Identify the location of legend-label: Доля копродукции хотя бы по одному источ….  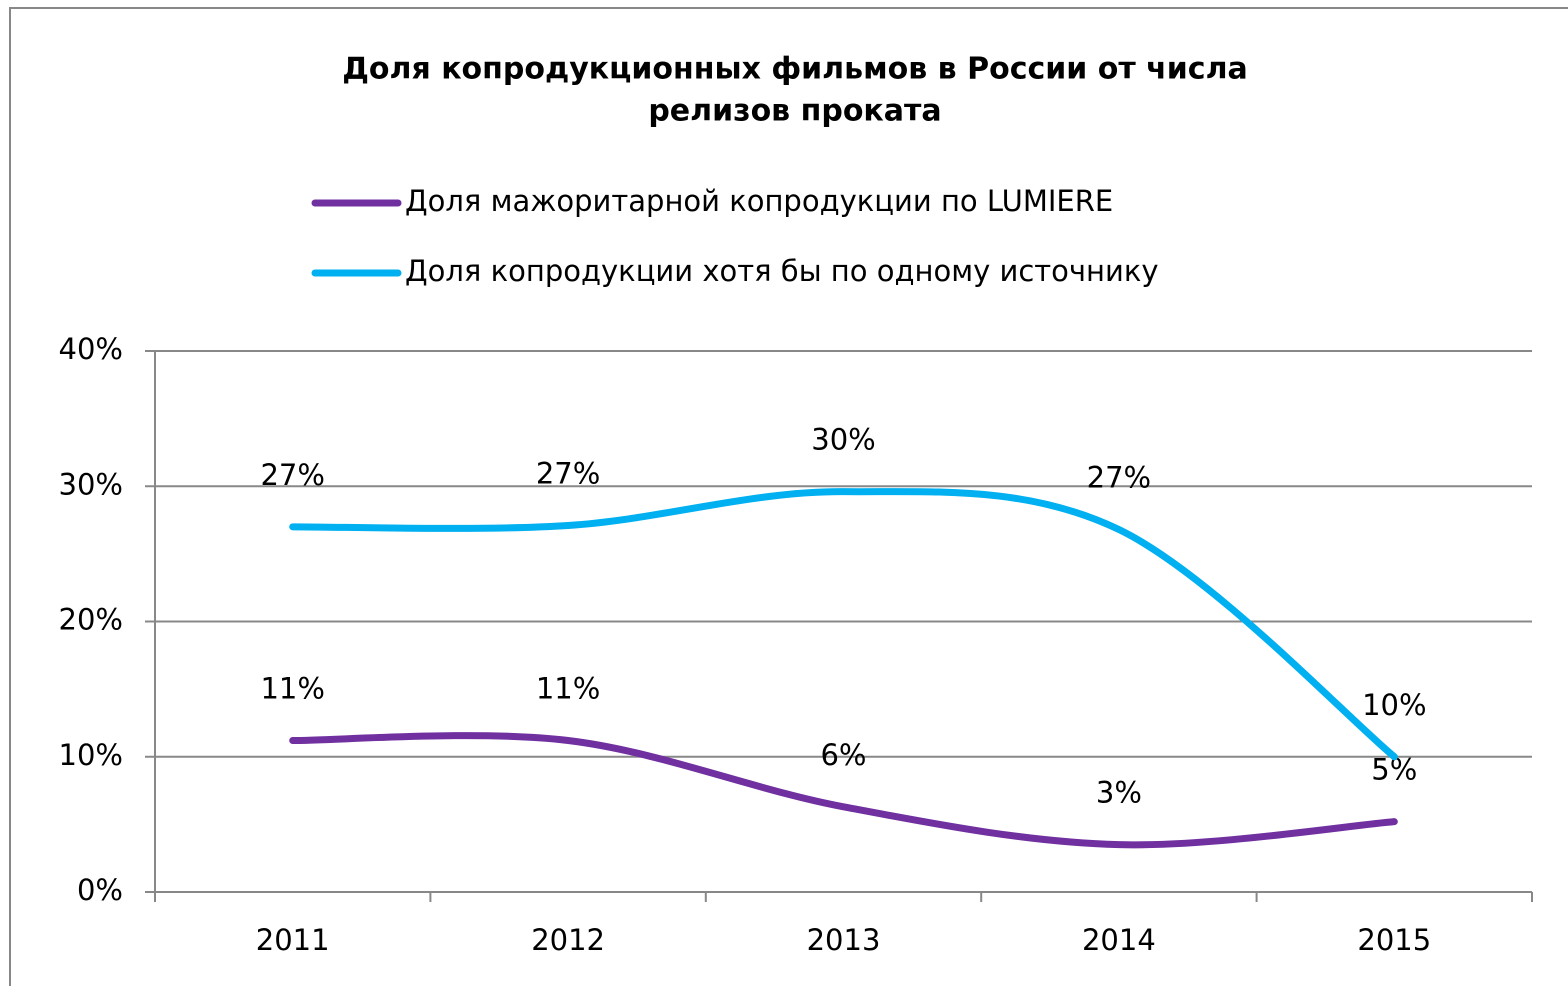
(782, 271).